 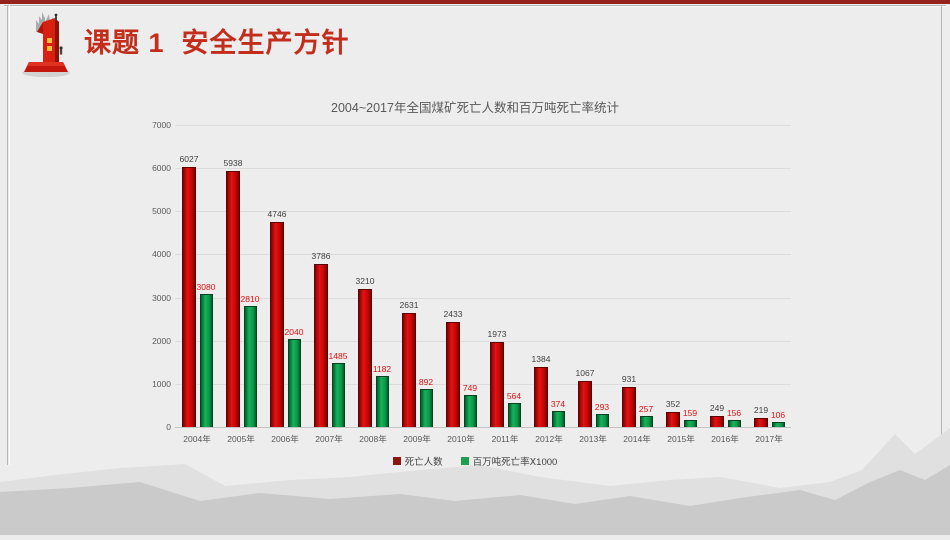 What do you see at coordinates (396, 461) in the screenshot?
I see `legend-swatch-red` at bounding box center [396, 461].